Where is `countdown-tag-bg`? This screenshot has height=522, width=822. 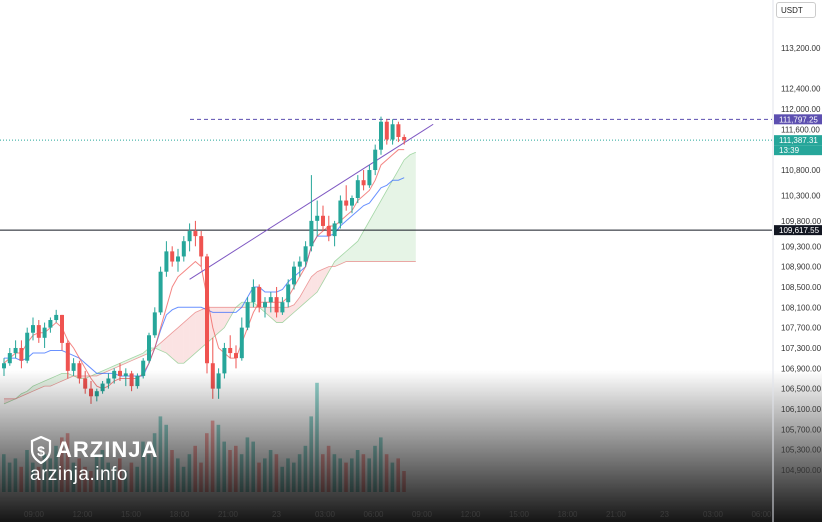
countdown-tag-bg is located at coordinates (798, 150).